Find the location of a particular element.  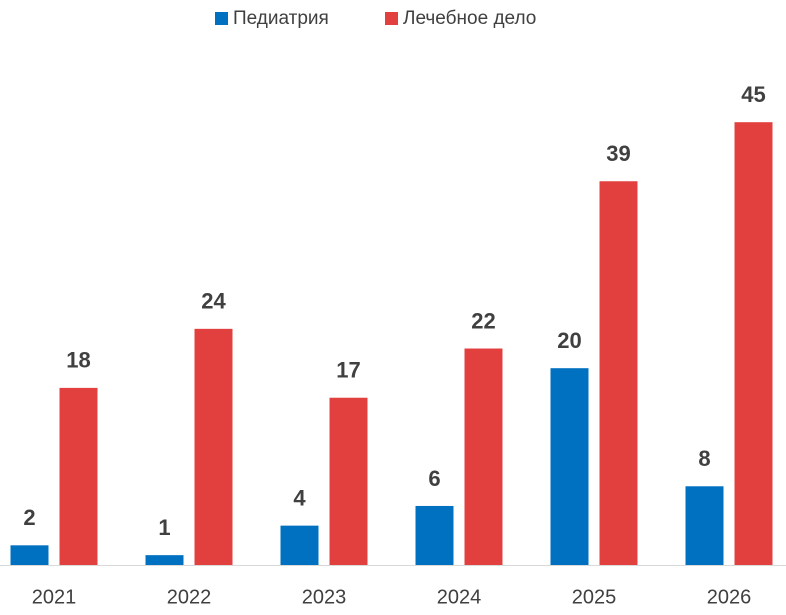

x-tick-label: 2022 is located at coordinates (189, 597).